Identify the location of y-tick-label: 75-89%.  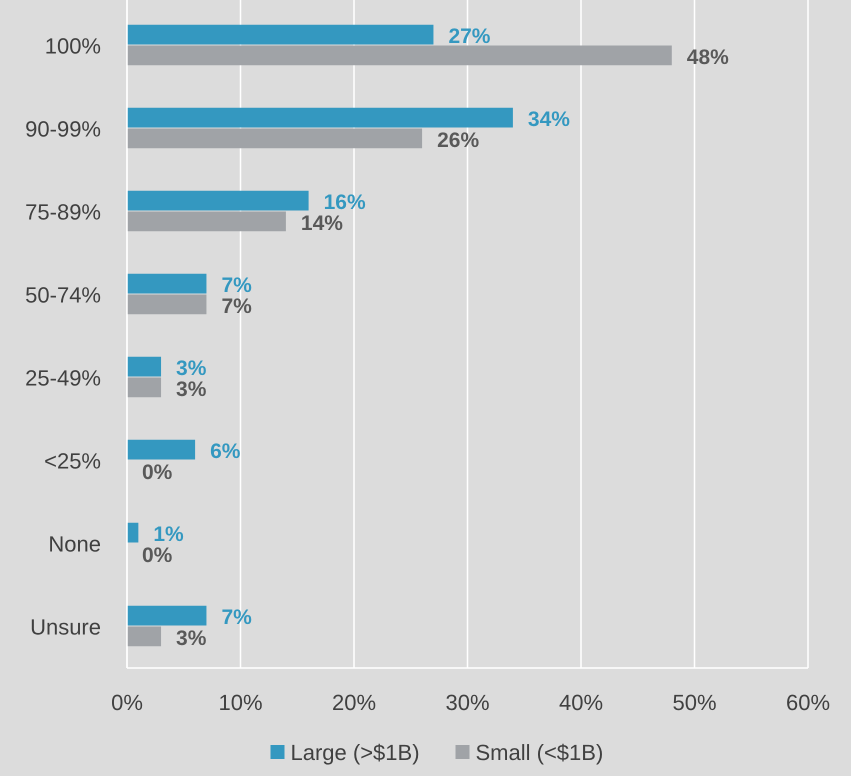
(63, 212).